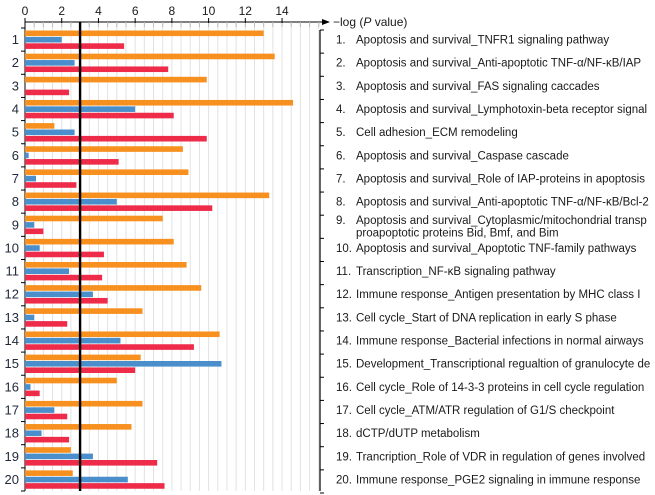  What do you see at coordinates (172, 11) in the screenshot?
I see `x-tick-label: 8` at bounding box center [172, 11].